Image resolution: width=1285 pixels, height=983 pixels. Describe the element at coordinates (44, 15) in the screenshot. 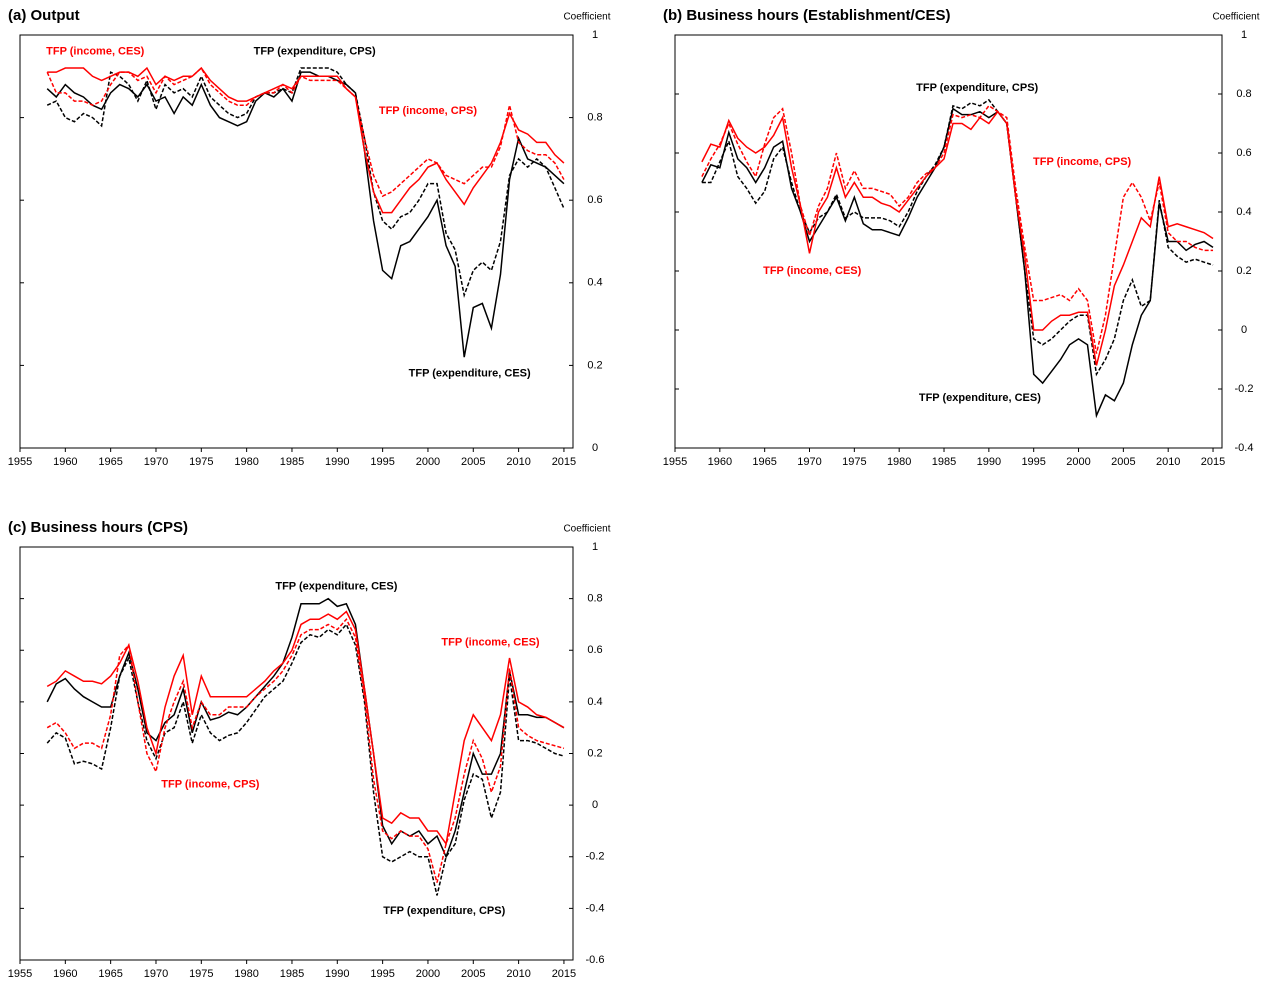

I see `chart-title: (a) Output` at that location.